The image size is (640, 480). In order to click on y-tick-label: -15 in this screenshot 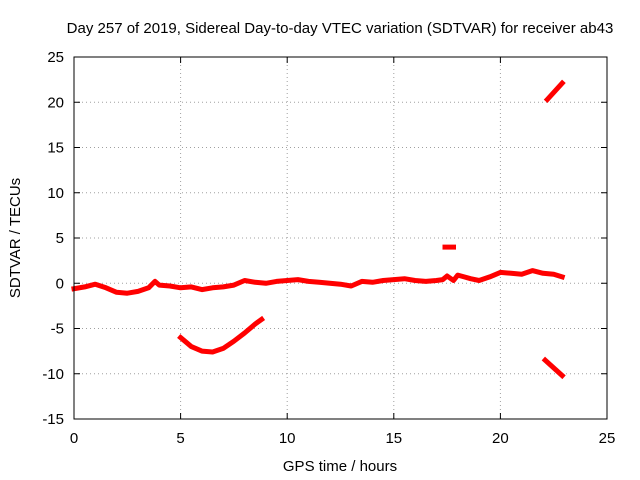, I will do `click(53, 419)`.